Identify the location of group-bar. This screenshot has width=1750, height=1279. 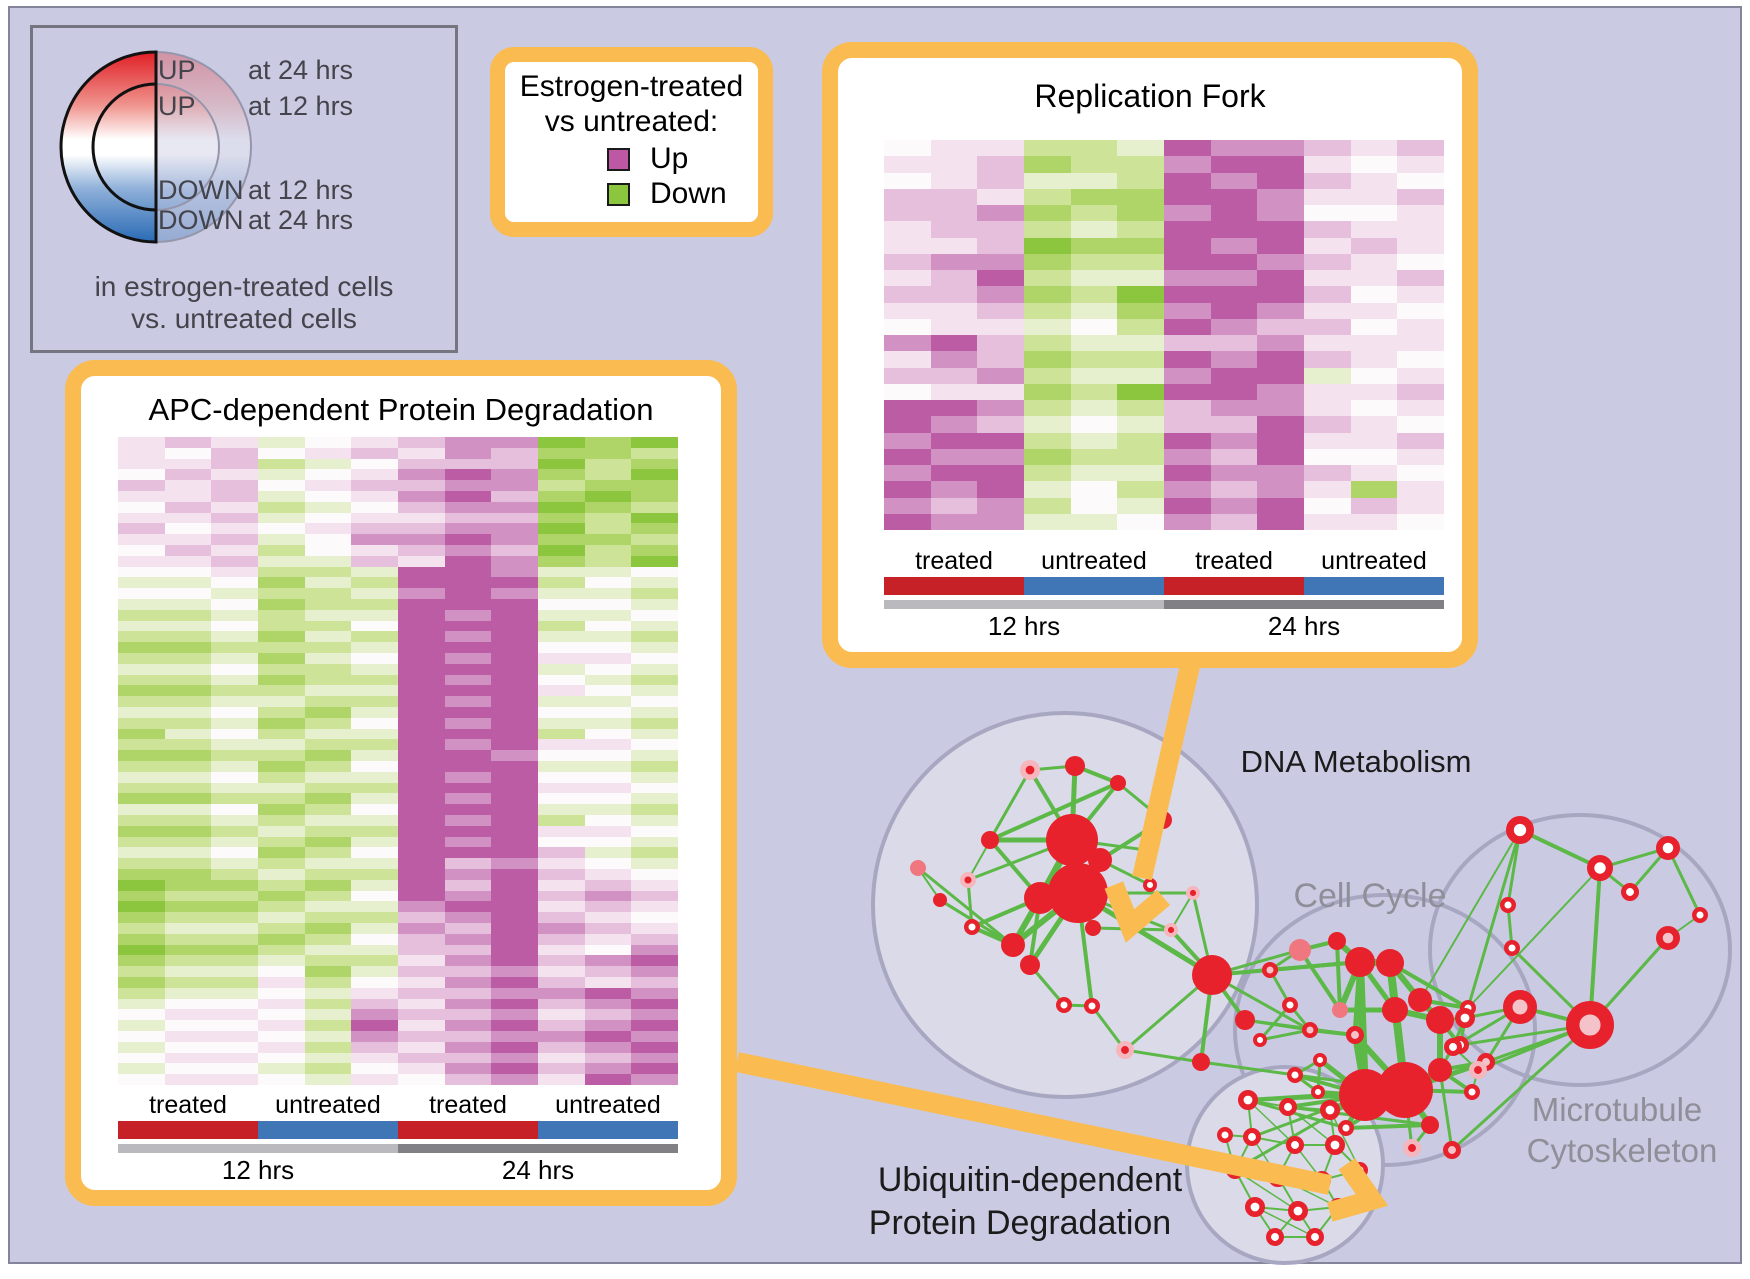
(1234, 586).